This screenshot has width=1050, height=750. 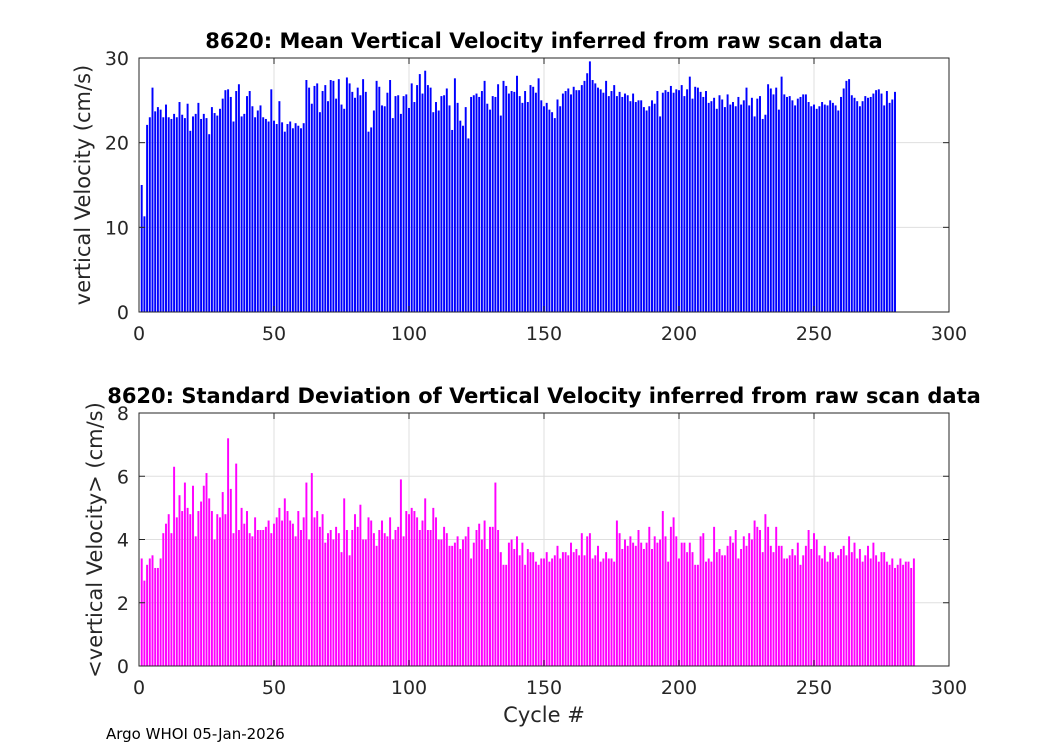 I want to click on top-x-tick-label: 200, so click(x=679, y=334).